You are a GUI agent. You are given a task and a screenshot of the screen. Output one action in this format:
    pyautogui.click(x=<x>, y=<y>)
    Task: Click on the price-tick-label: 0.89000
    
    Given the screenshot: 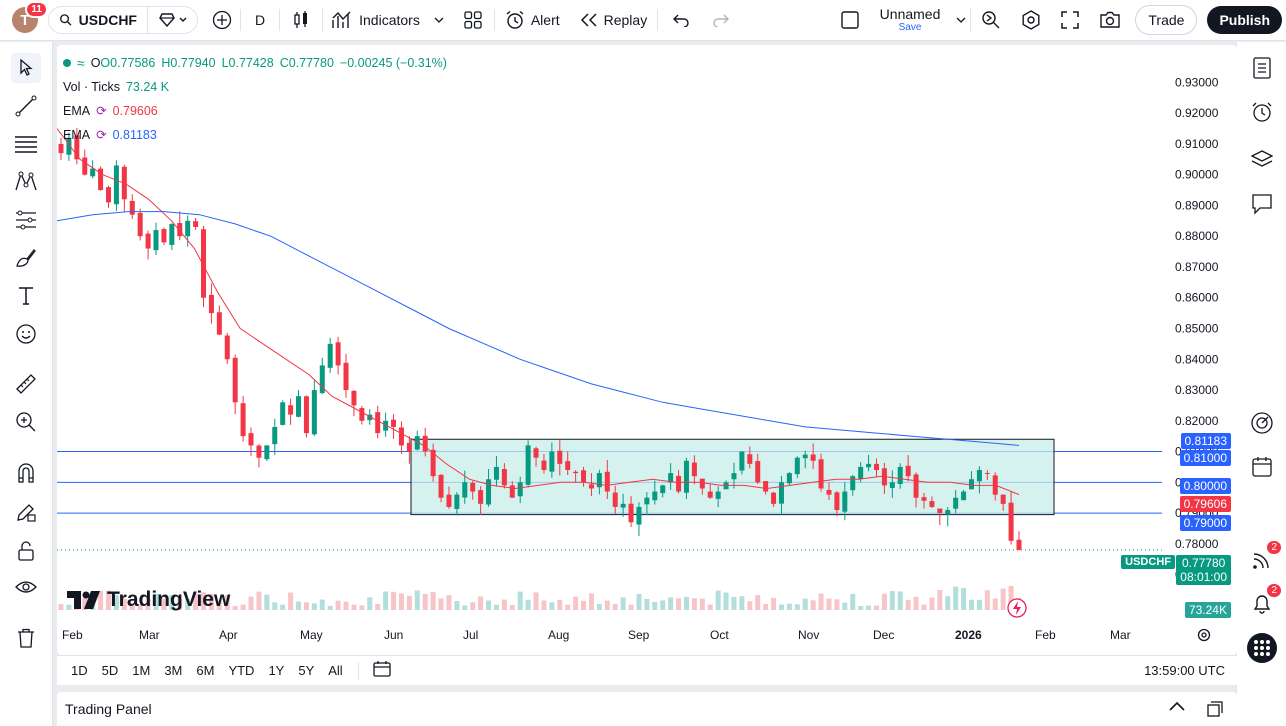 What is the action you would take?
    pyautogui.click(x=1197, y=205)
    